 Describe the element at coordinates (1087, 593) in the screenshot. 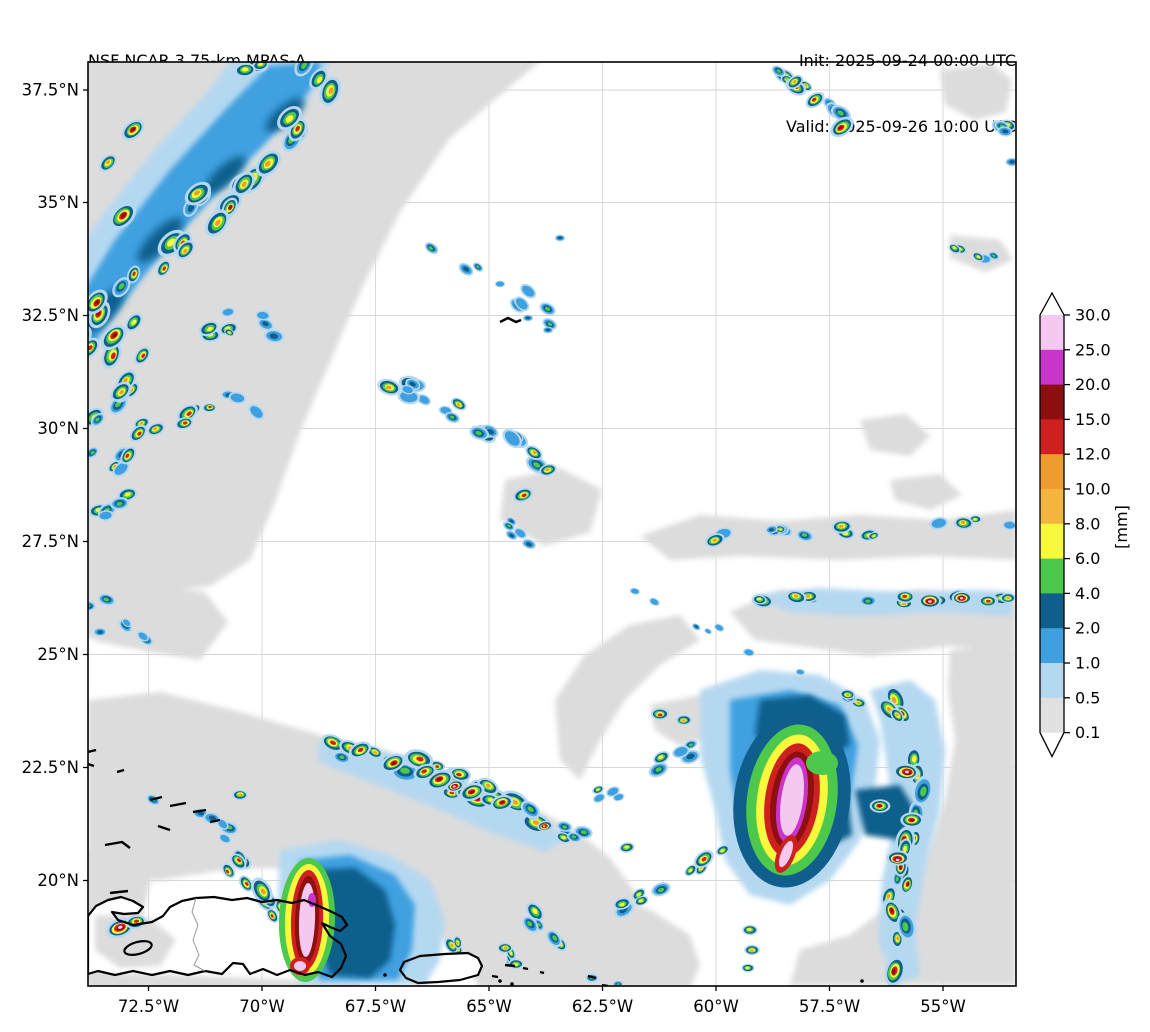

I see `colorbar-tick-label: 4.0` at that location.